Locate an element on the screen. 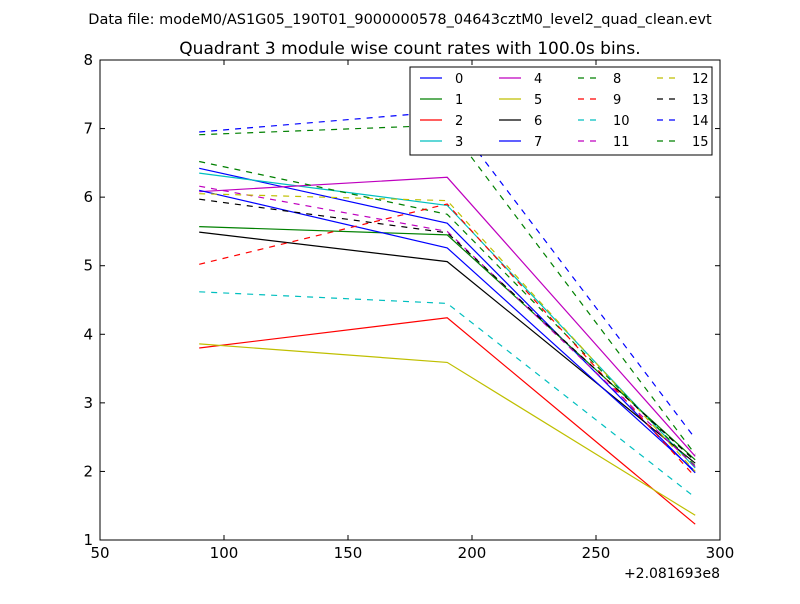 This screenshot has height=604, width=800. y-tick-label: 3 is located at coordinates (88, 403).